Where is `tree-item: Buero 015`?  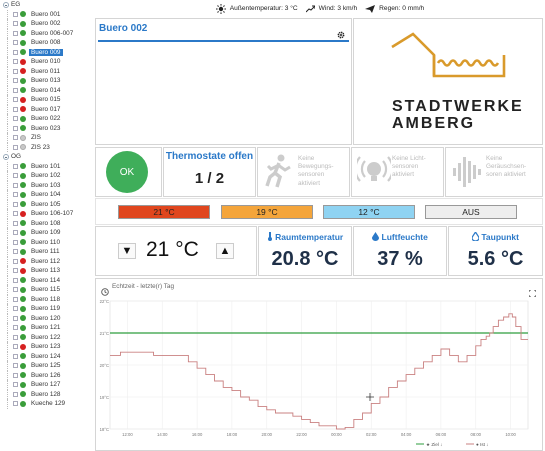 tree-item: Buero 015 is located at coordinates (46, 100).